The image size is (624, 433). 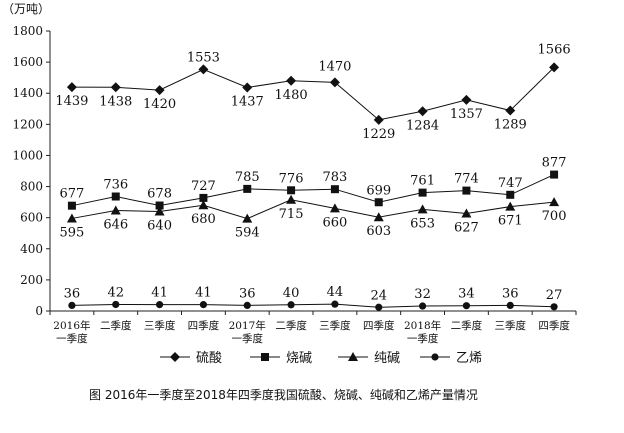 I want to click on y-tick-label: 600, so click(x=31, y=218).